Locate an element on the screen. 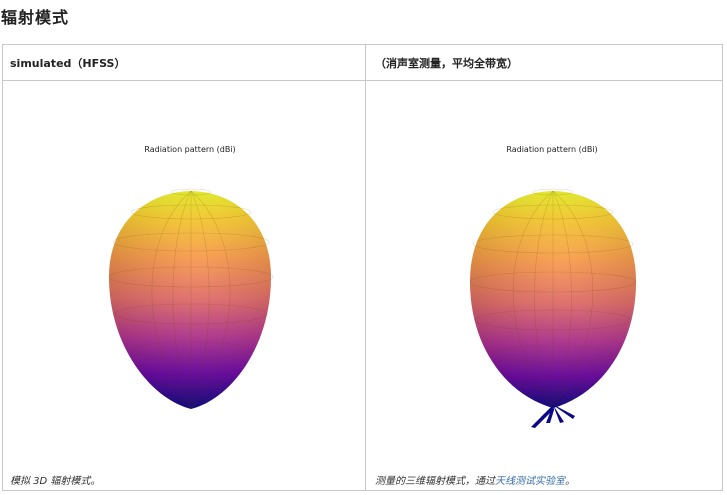  antenna-lab-link: 天线测试实验室 is located at coordinates (530, 481).